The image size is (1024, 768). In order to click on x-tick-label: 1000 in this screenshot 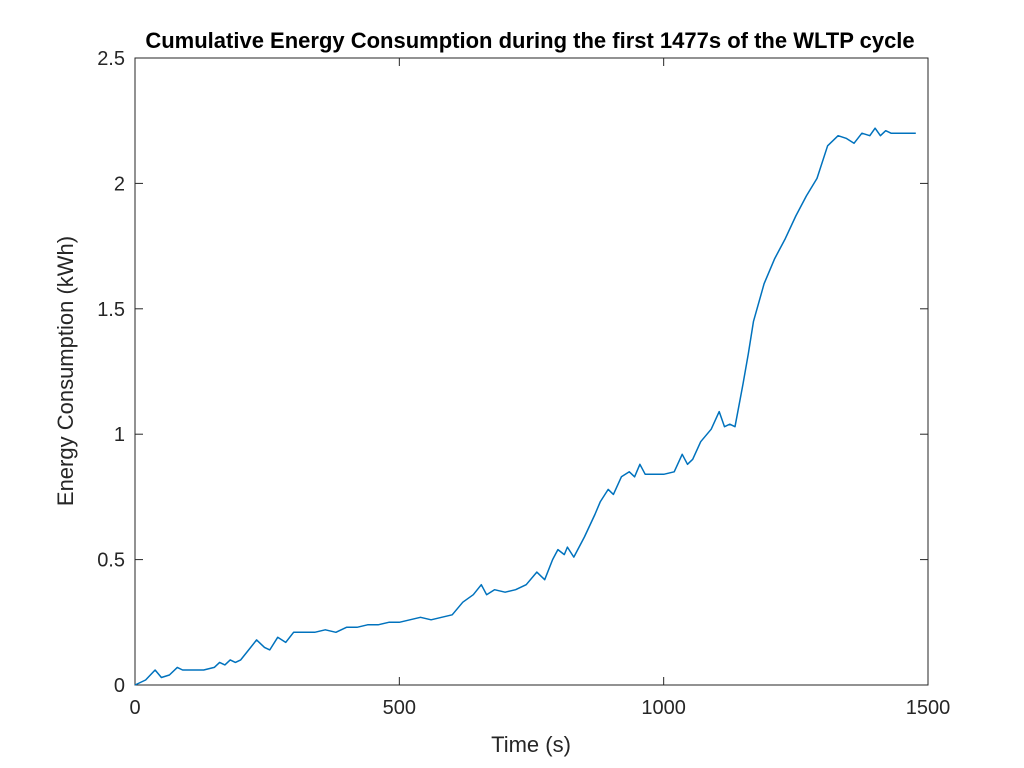, I will do `click(663, 708)`.